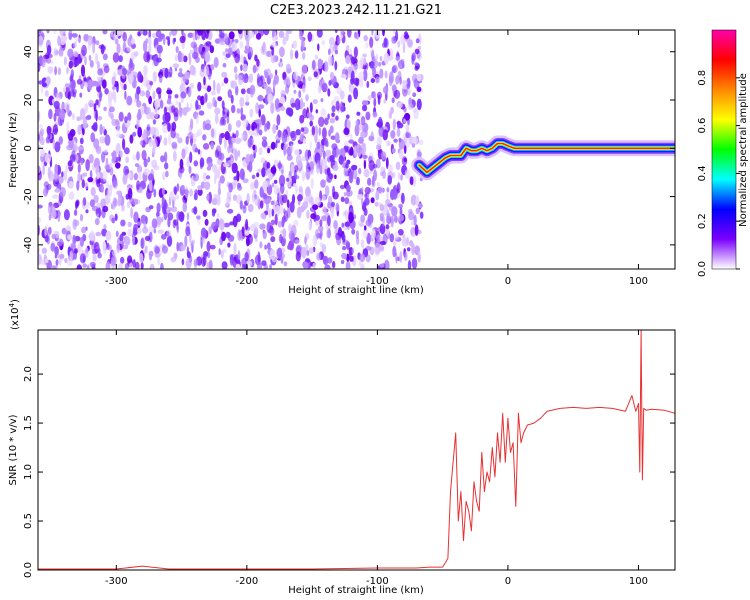  I want to click on spectrogram-x-label: Height of straight line (km), so click(356, 290).